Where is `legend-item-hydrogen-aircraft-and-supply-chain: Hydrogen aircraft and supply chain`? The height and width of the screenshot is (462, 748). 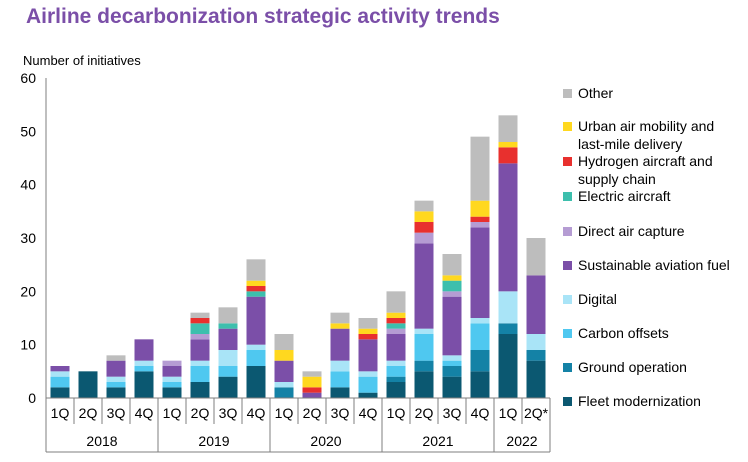 legend-item-hydrogen-aircraft-and-supply-chain: Hydrogen aircraft and supply chain is located at coordinates (638, 170).